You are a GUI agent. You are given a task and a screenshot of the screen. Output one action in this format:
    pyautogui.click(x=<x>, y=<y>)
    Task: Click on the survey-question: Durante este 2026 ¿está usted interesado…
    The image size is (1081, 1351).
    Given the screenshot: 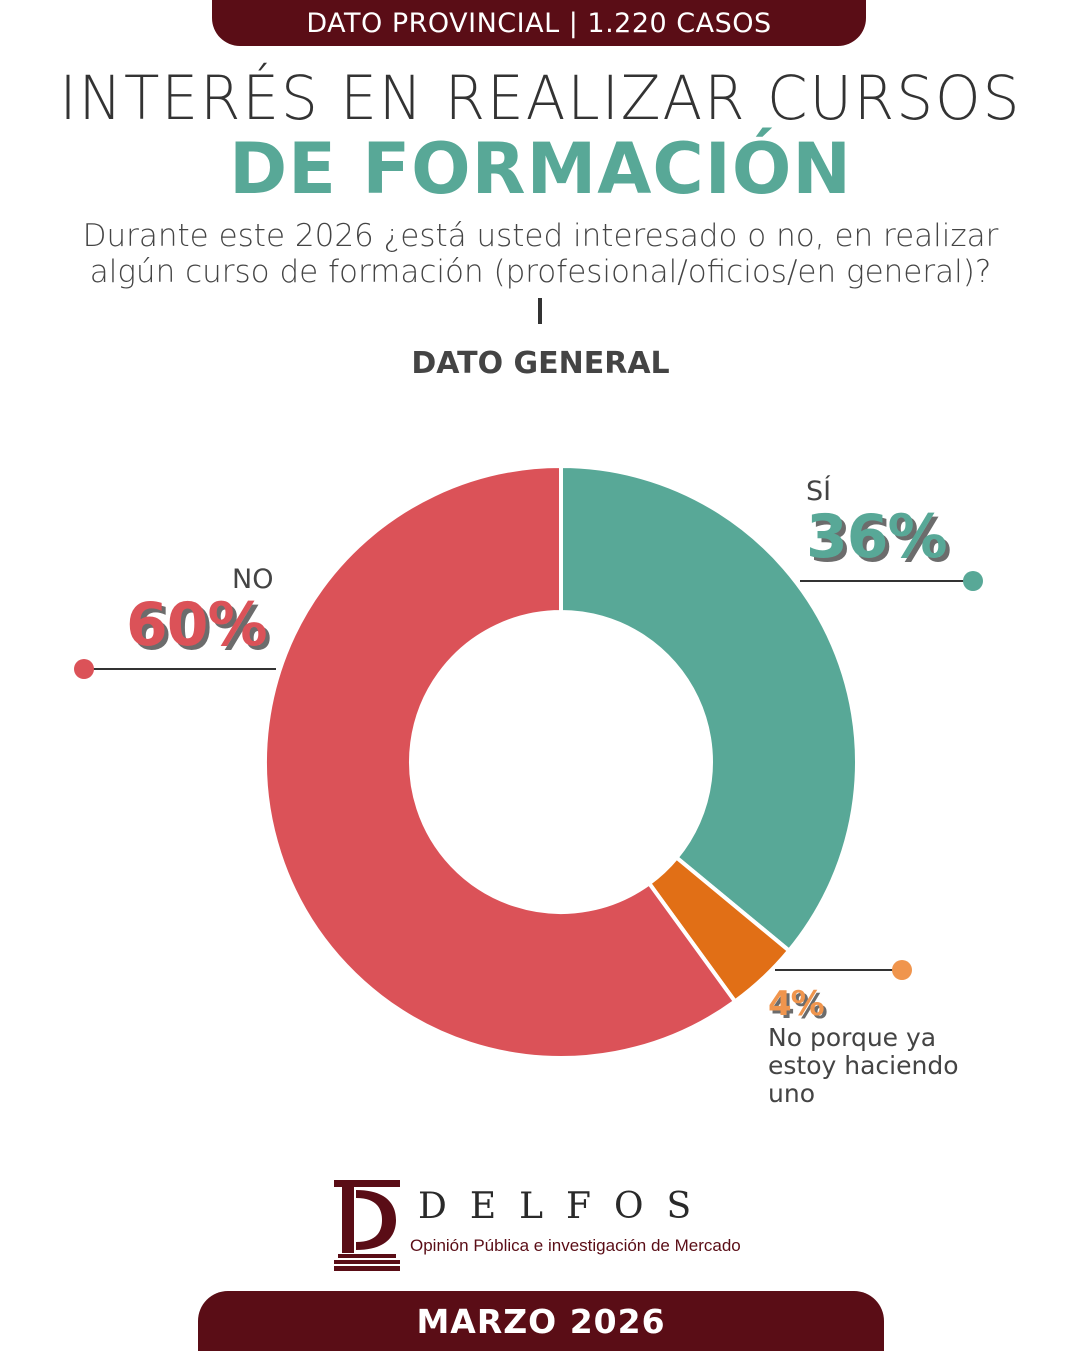 What is the action you would take?
    pyautogui.click(x=540, y=254)
    